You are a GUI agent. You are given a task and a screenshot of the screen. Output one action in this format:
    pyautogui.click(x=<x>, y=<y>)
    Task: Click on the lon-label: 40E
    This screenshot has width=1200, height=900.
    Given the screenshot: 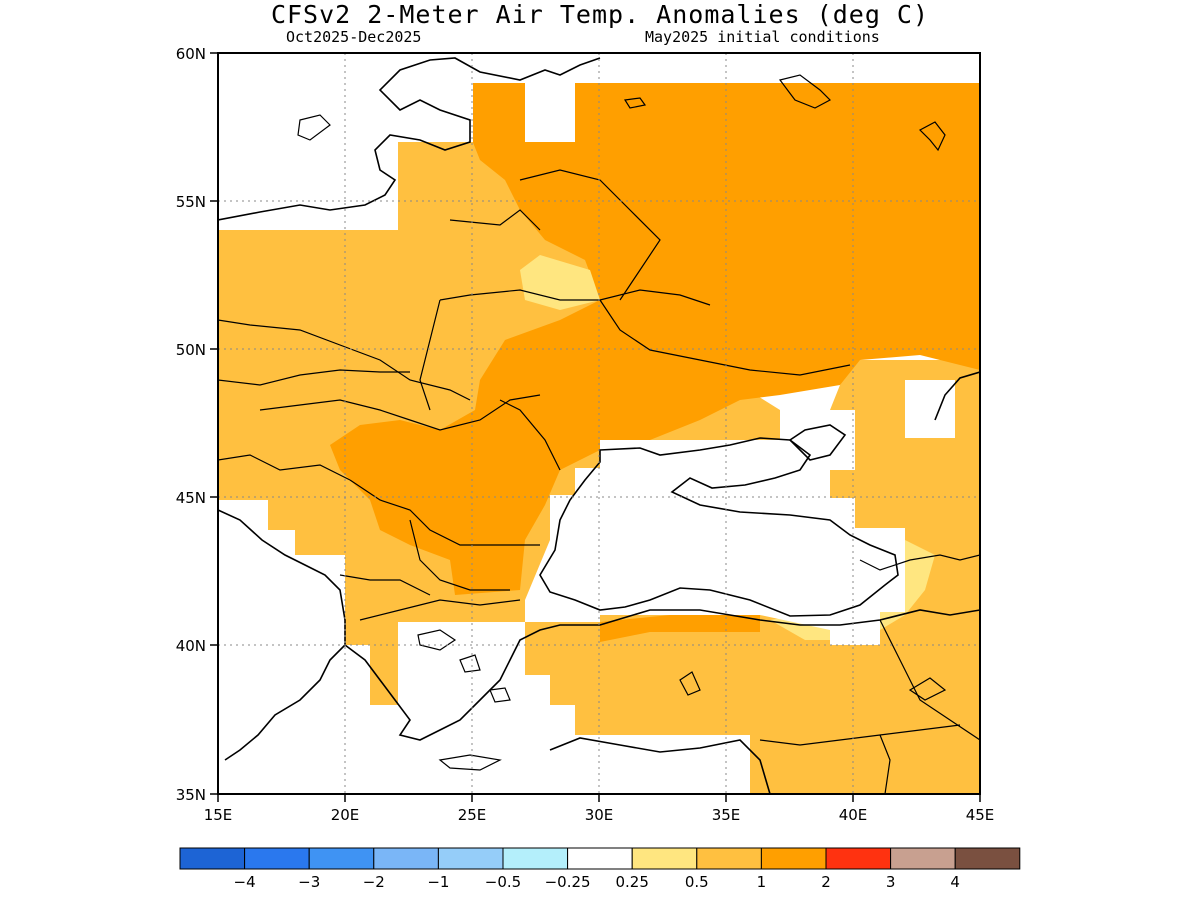 What is the action you would take?
    pyautogui.click(x=853, y=815)
    